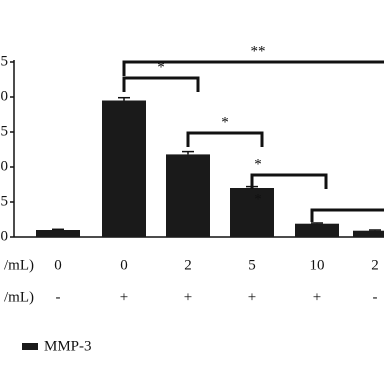 This screenshot has width=384, height=384. What do you see at coordinates (252, 265) in the screenshot?
I see `x-tick-label: 5` at bounding box center [252, 265].